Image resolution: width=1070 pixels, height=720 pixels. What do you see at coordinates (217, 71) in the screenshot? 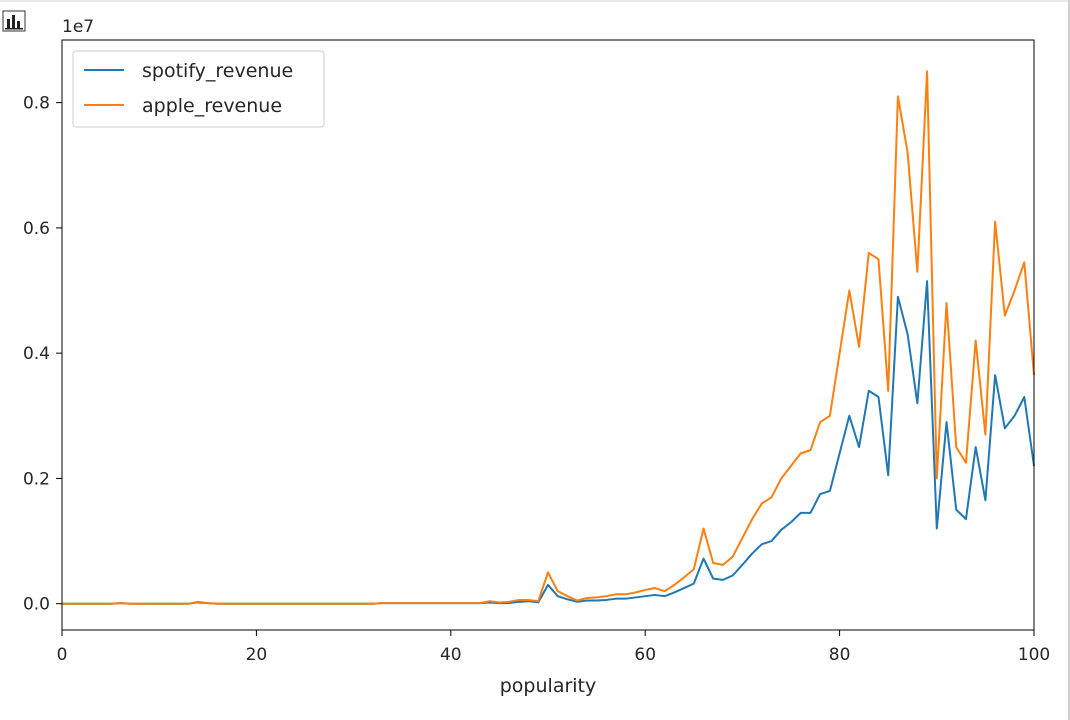
I see `legend-label-spotify-revenue: spotify_revenue` at bounding box center [217, 71].